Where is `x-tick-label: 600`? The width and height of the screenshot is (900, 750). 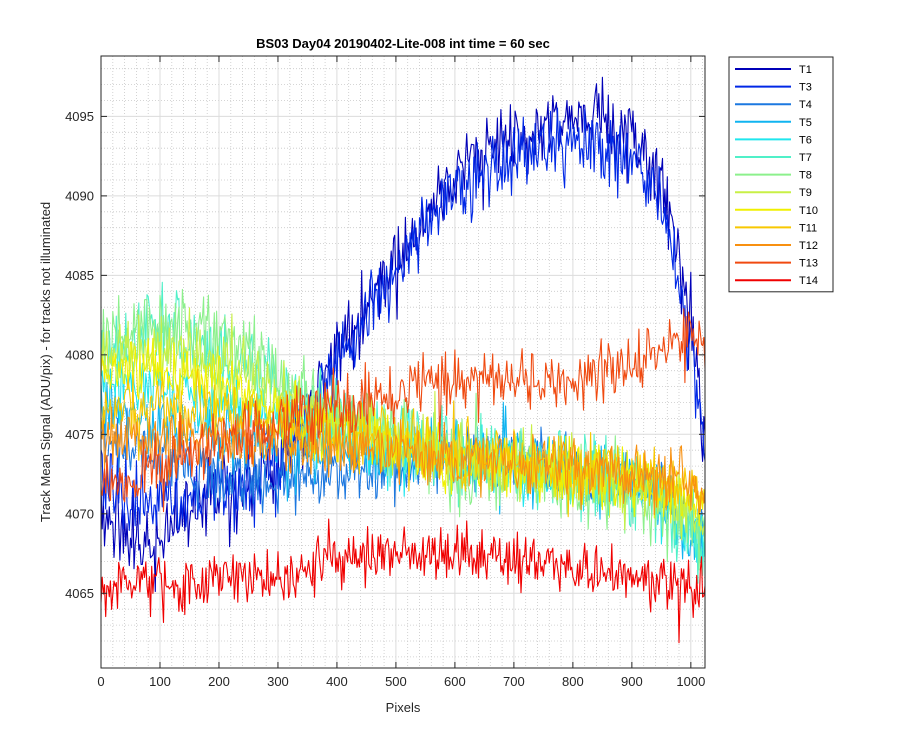 x-tick-label: 600 is located at coordinates (455, 681).